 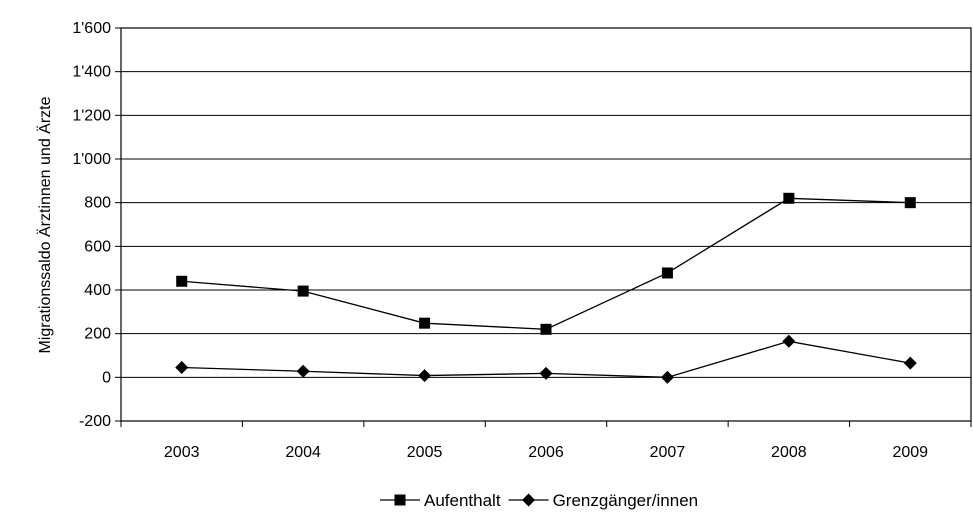 What do you see at coordinates (97, 290) in the screenshot?
I see `y-tick-label: 400` at bounding box center [97, 290].